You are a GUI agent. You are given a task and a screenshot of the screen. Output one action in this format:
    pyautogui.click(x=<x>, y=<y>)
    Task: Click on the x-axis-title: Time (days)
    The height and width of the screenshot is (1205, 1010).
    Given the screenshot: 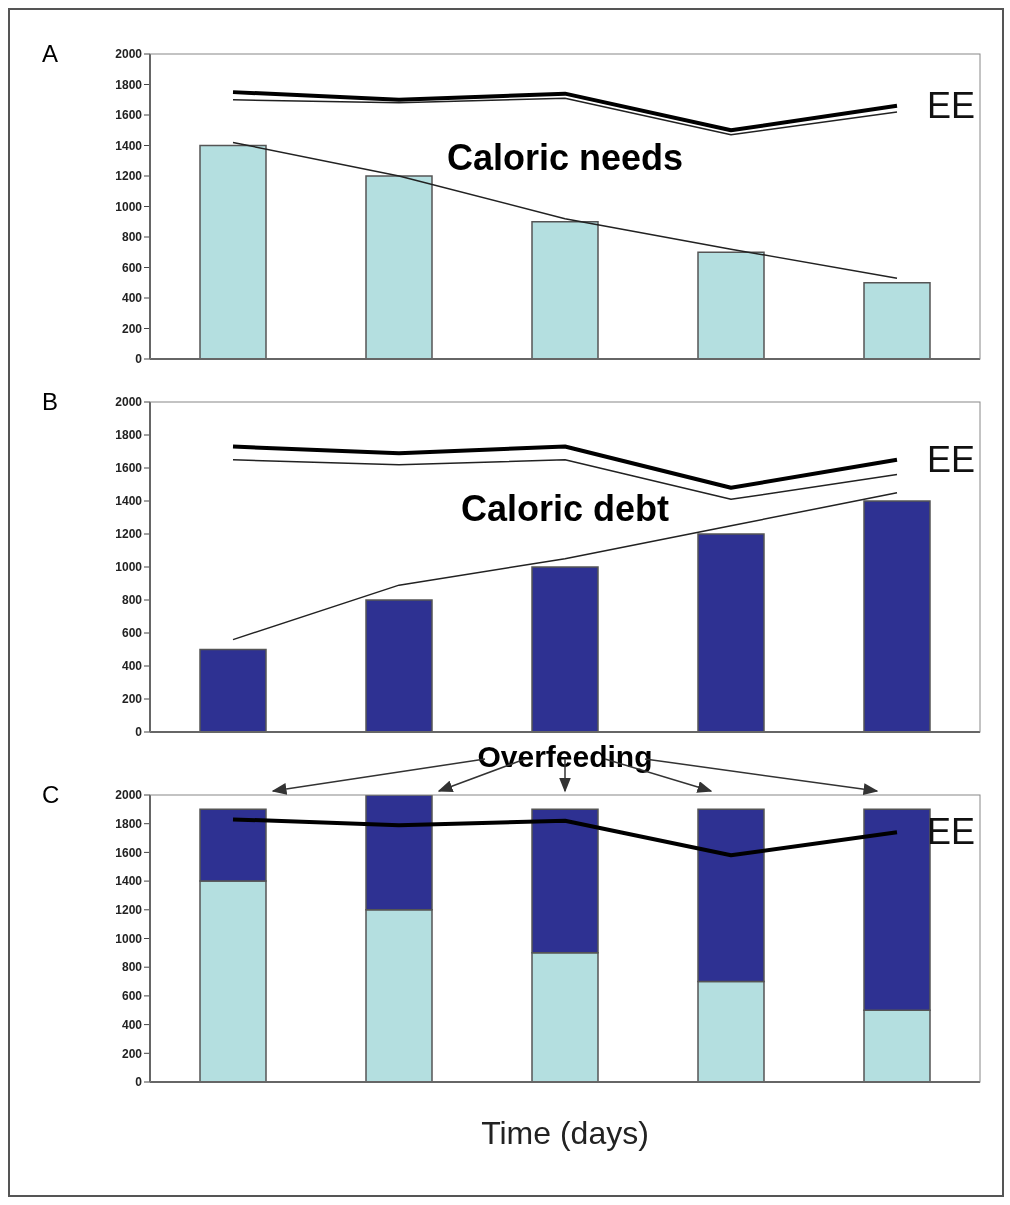 What is the action you would take?
    pyautogui.click(x=565, y=1133)
    